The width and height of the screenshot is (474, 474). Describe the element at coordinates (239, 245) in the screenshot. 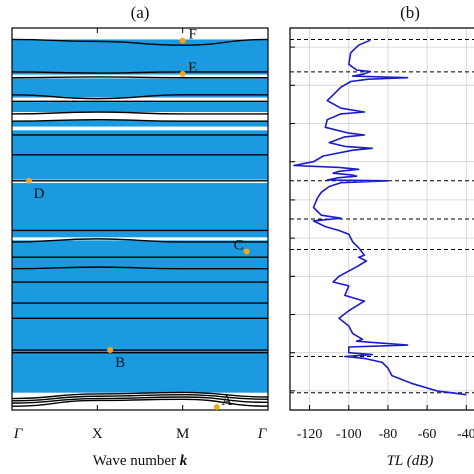

I see `mode-point-label: C` at that location.